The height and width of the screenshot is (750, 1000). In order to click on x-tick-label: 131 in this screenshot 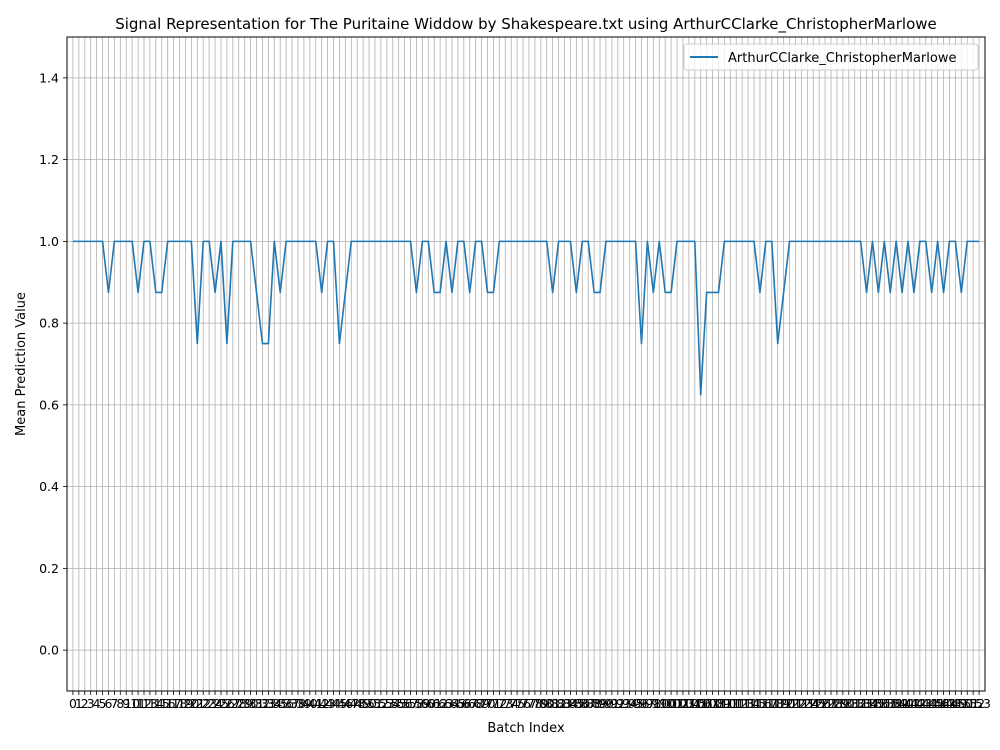, I will do `click(849, 703)`.